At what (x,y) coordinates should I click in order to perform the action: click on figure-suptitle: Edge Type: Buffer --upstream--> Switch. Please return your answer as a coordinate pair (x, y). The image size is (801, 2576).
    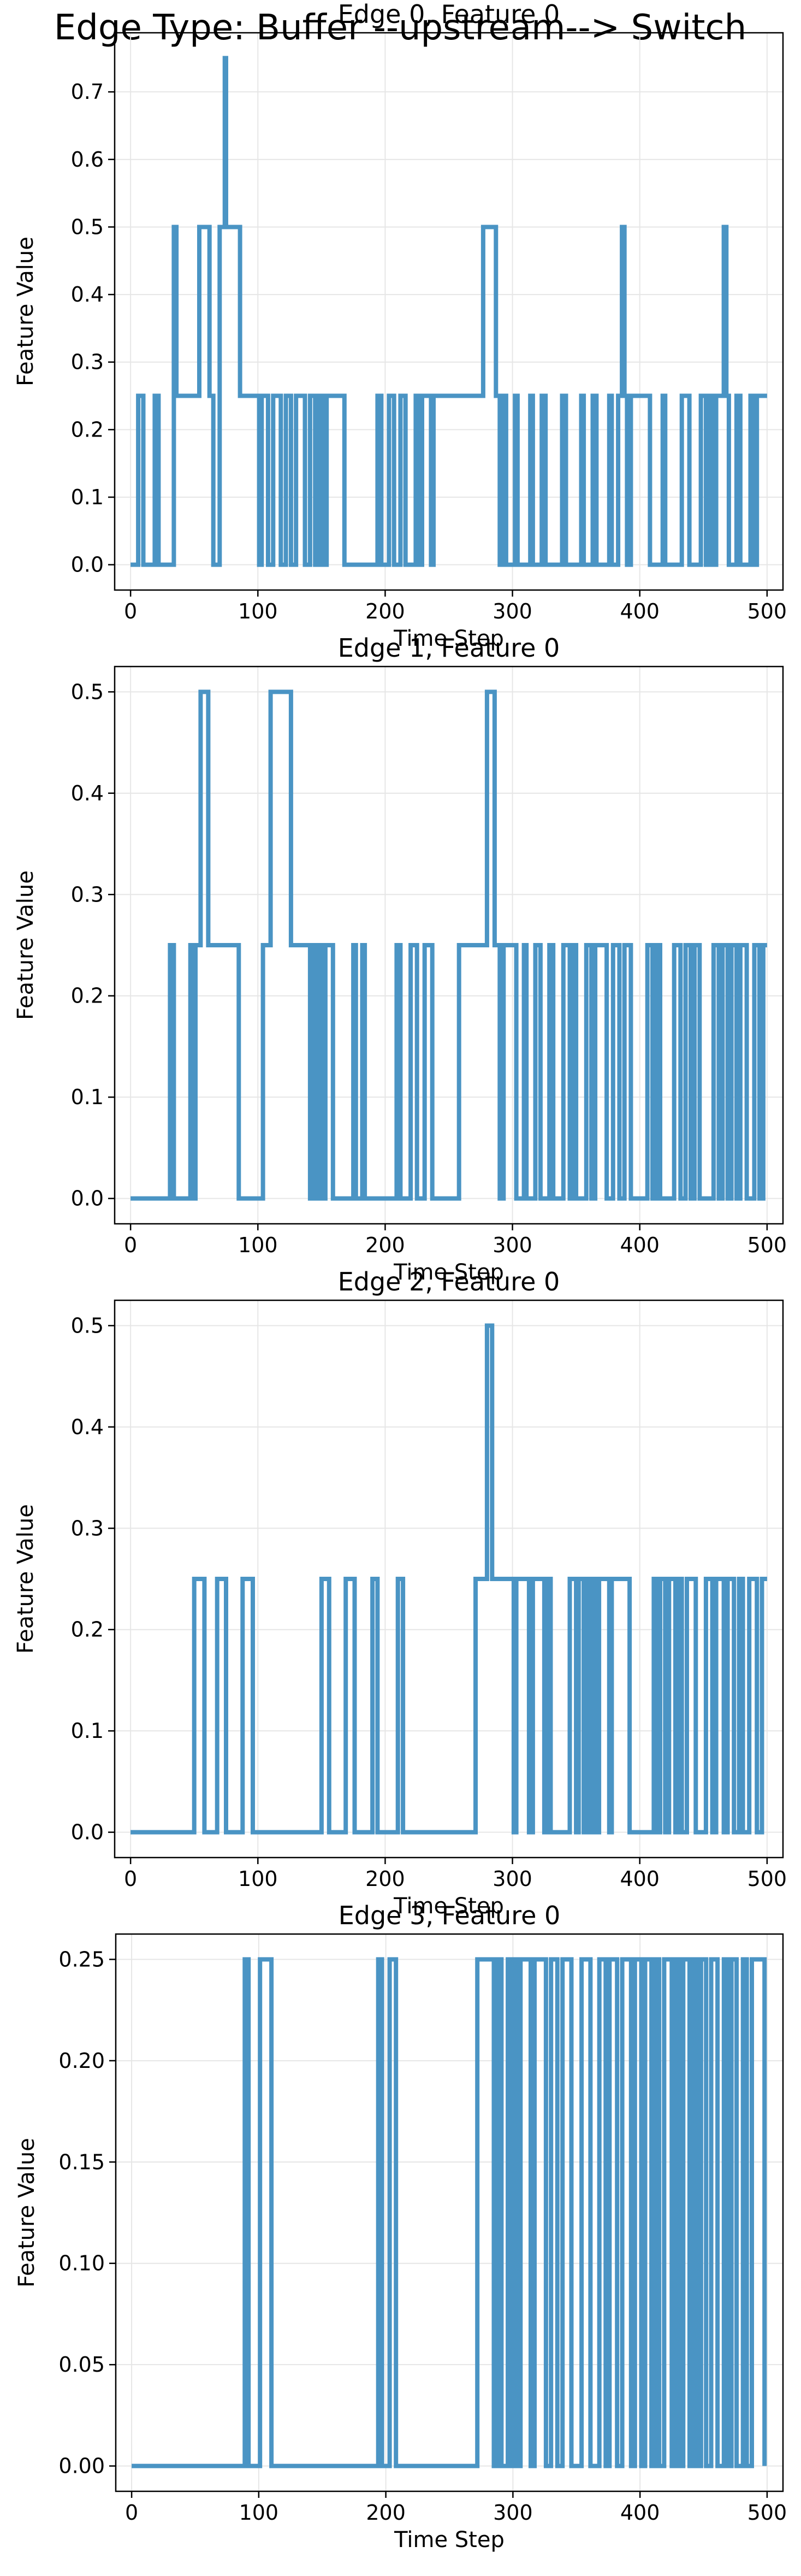
    Looking at the image, I should click on (400, 28).